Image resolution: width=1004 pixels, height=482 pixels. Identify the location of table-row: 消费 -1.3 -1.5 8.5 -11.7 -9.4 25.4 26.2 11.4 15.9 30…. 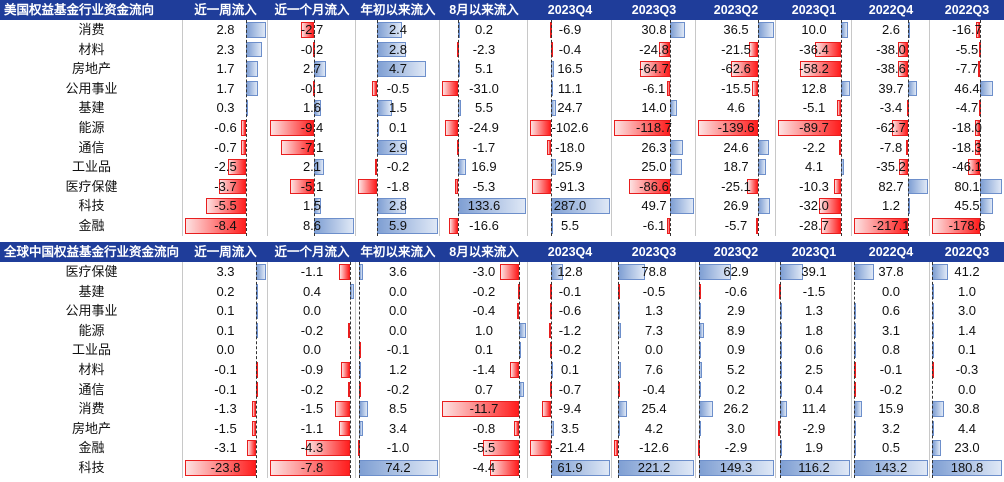
(502, 409).